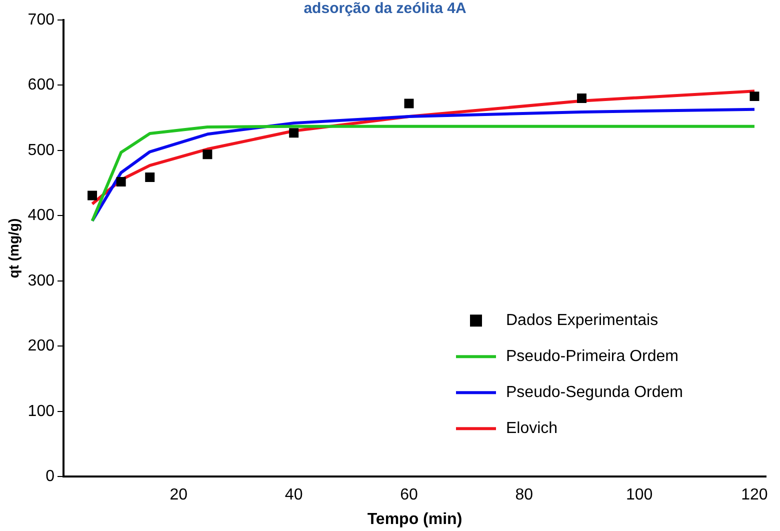 This screenshot has height=531, width=780. What do you see at coordinates (179, 495) in the screenshot?
I see `x-tick-label: 20` at bounding box center [179, 495].